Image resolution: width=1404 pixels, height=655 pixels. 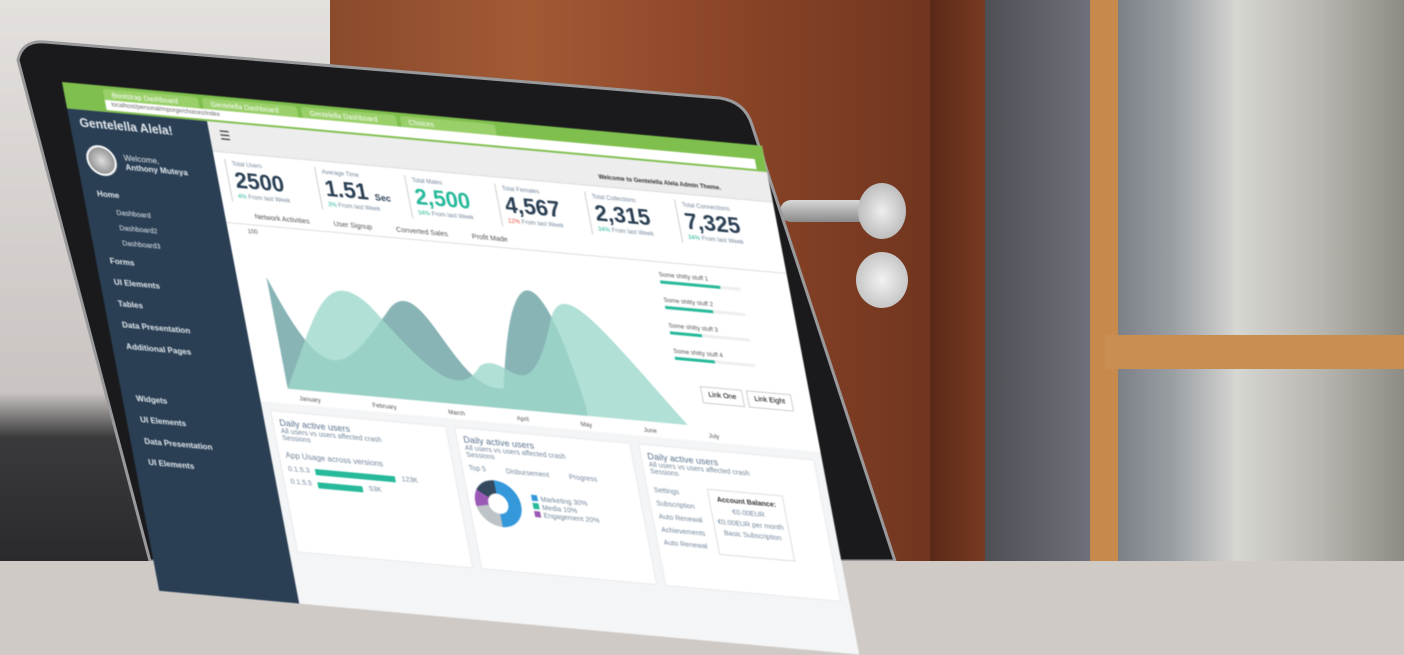 What do you see at coordinates (498, 504) in the screenshot?
I see `donut-chart` at bounding box center [498, 504].